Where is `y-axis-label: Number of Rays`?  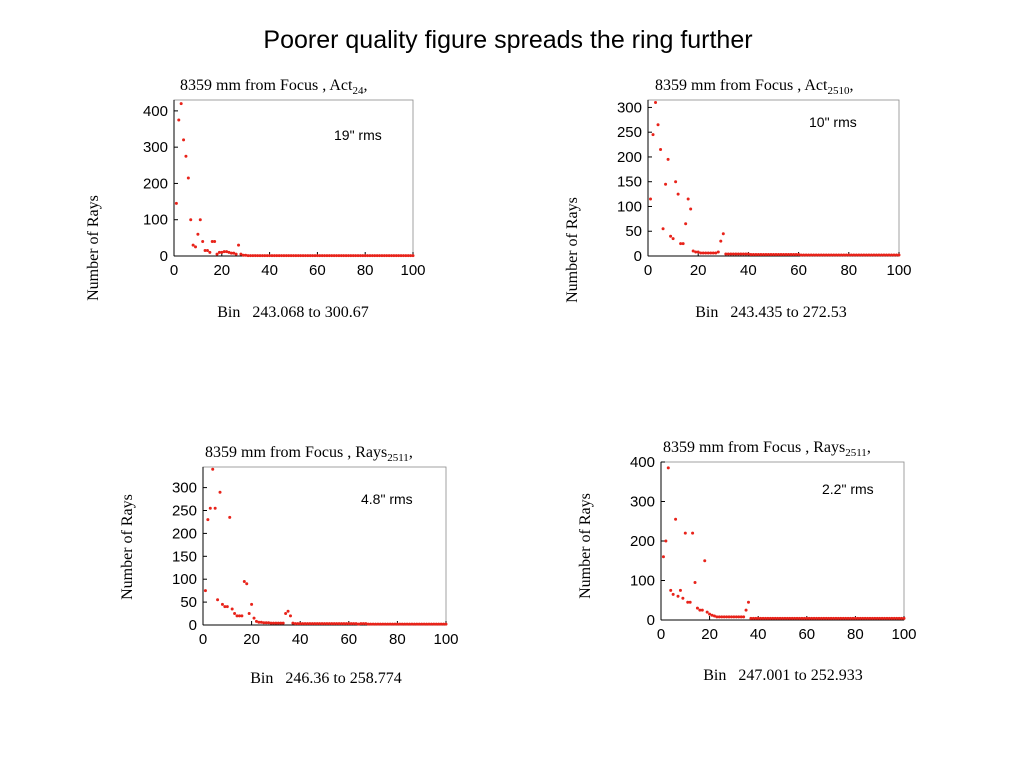
y-axis-label: Number of Rays is located at coordinates (572, 250).